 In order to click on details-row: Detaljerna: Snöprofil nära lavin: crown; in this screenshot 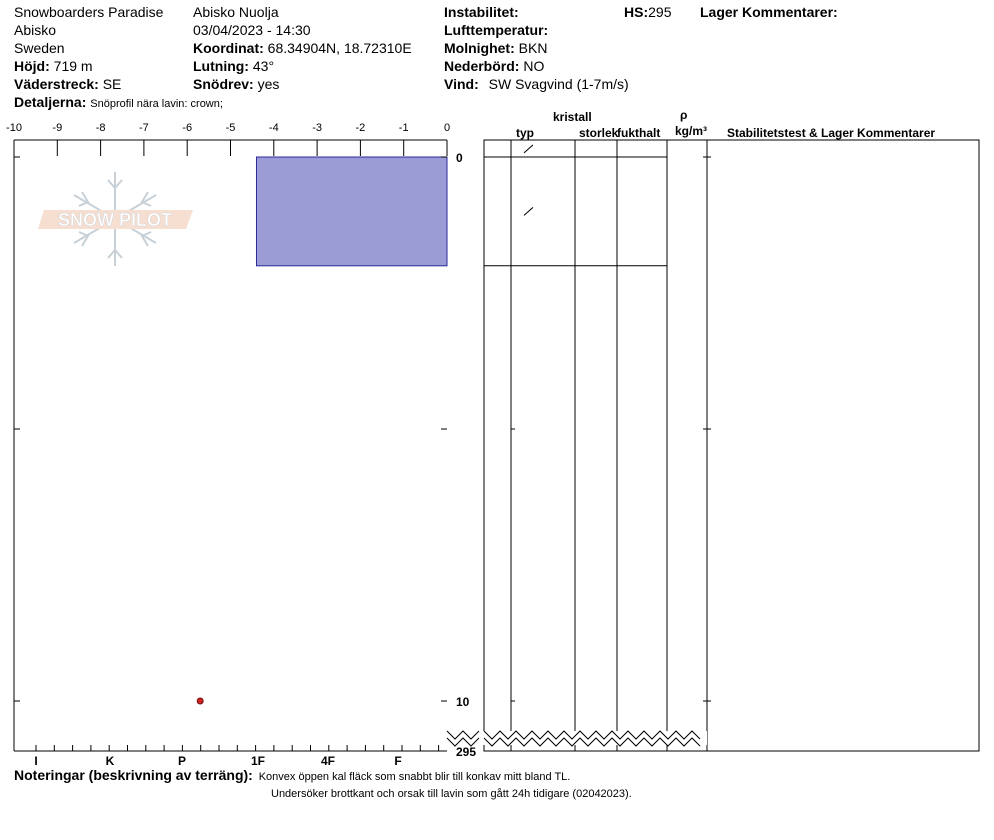, I will do `click(118, 102)`.